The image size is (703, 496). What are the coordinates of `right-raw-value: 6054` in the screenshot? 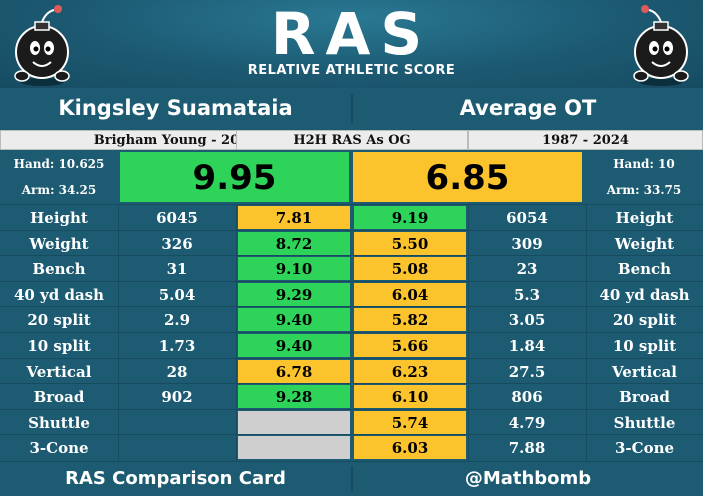 It's located at (527, 218).